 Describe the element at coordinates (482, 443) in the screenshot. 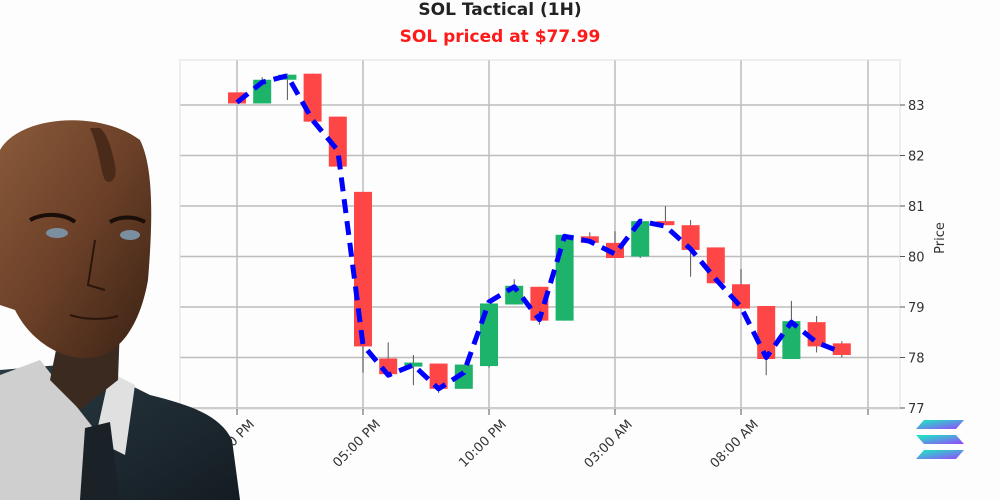

I see `x-tick-label: 10:00 PM` at that location.